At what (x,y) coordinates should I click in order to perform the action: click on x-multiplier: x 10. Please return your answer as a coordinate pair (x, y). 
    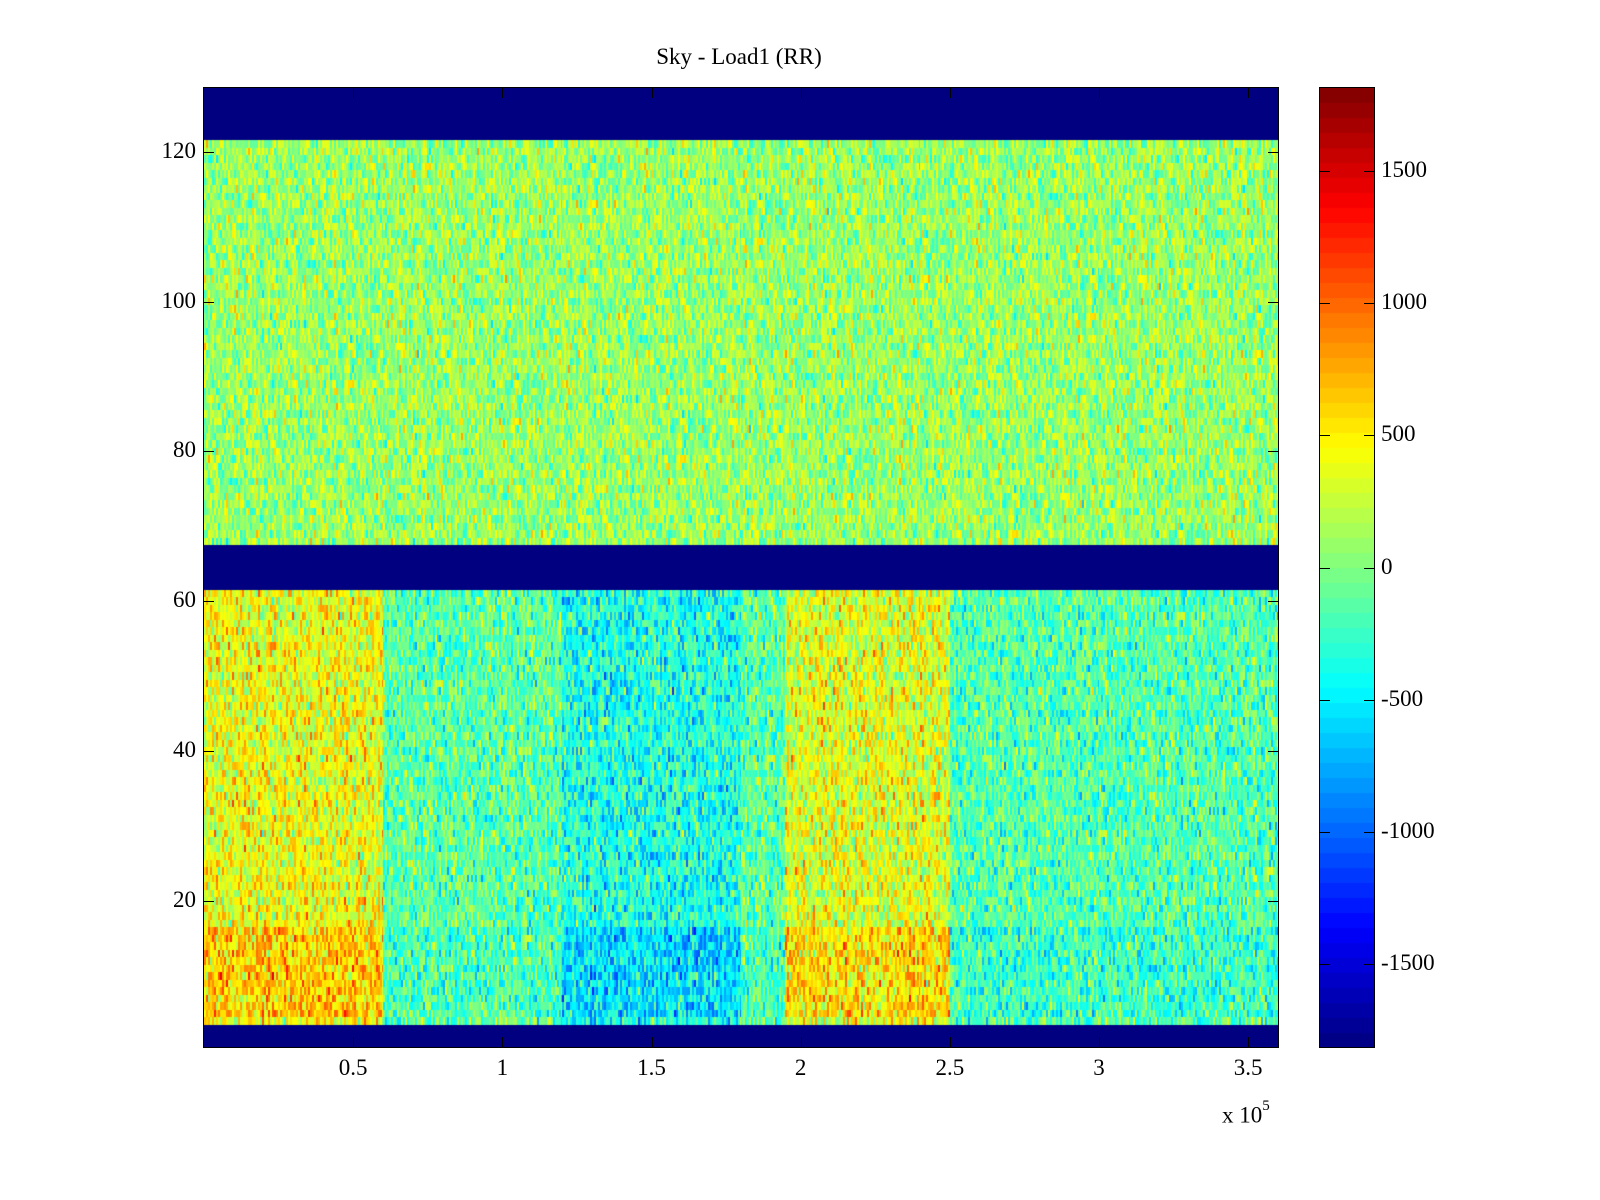
    Looking at the image, I should click on (1242, 1115).